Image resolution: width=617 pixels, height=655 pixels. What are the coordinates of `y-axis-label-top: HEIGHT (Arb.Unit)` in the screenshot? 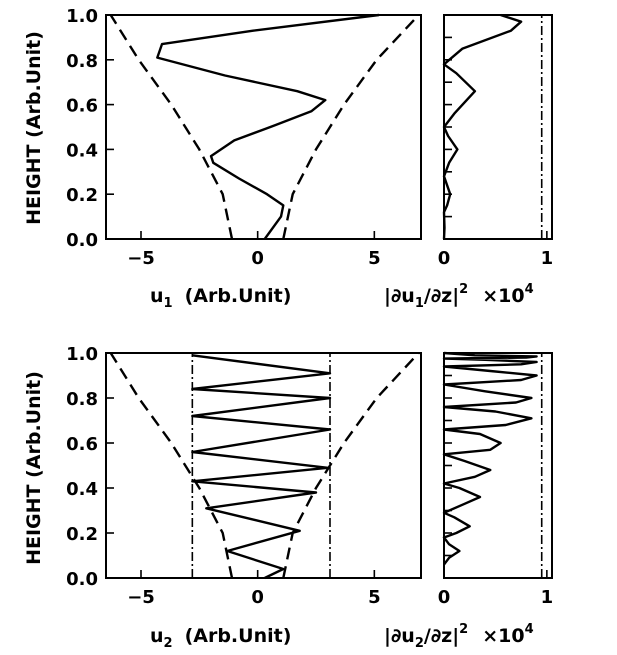 It's located at (34, 128).